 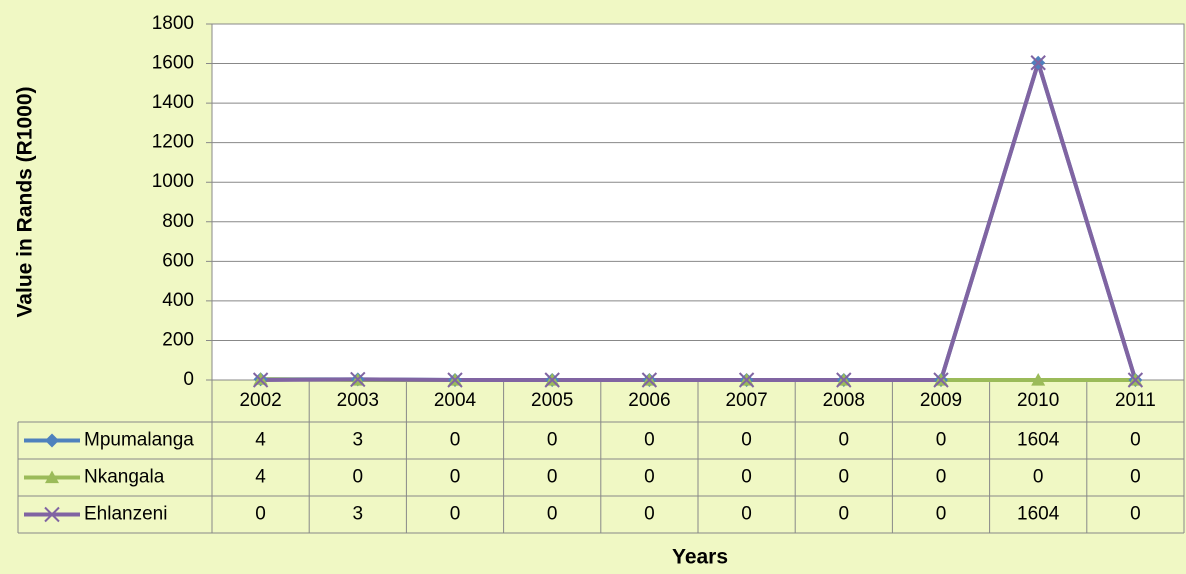 I want to click on legend-label: Ehlanzeni, so click(x=125, y=514).